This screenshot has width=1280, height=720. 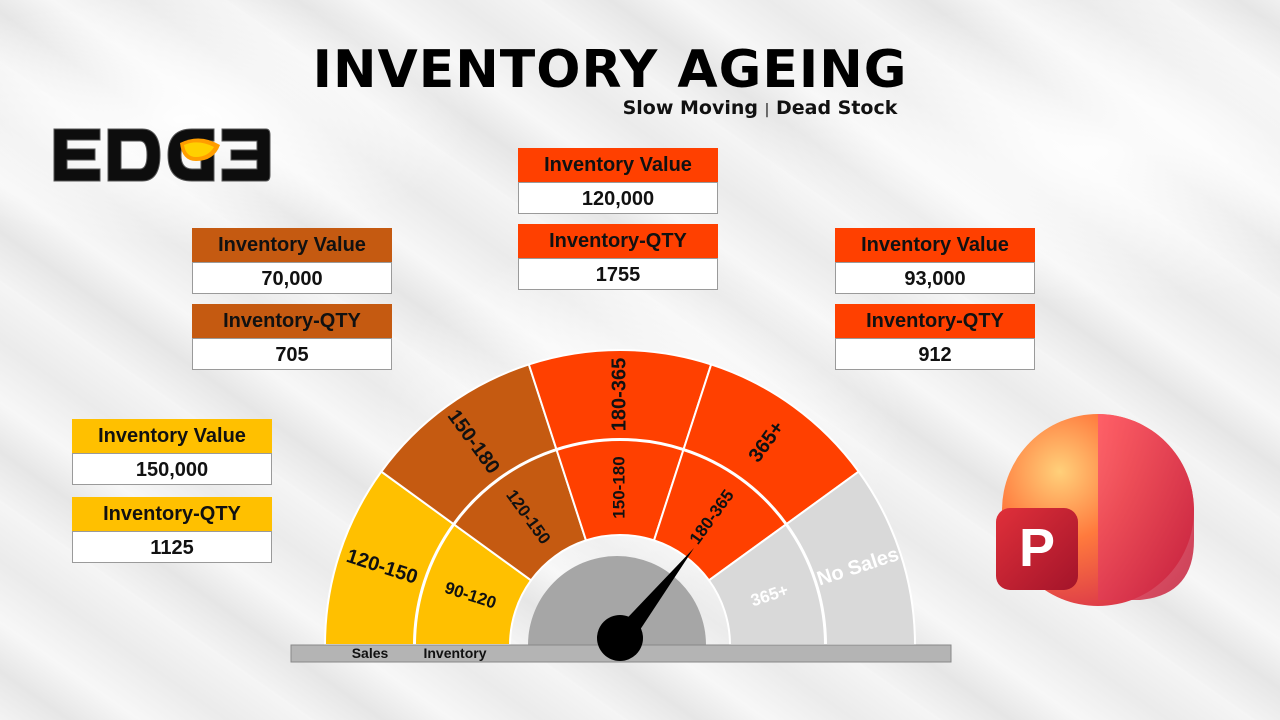 I want to click on powerpoint-letter: P, so click(x=1037, y=548).